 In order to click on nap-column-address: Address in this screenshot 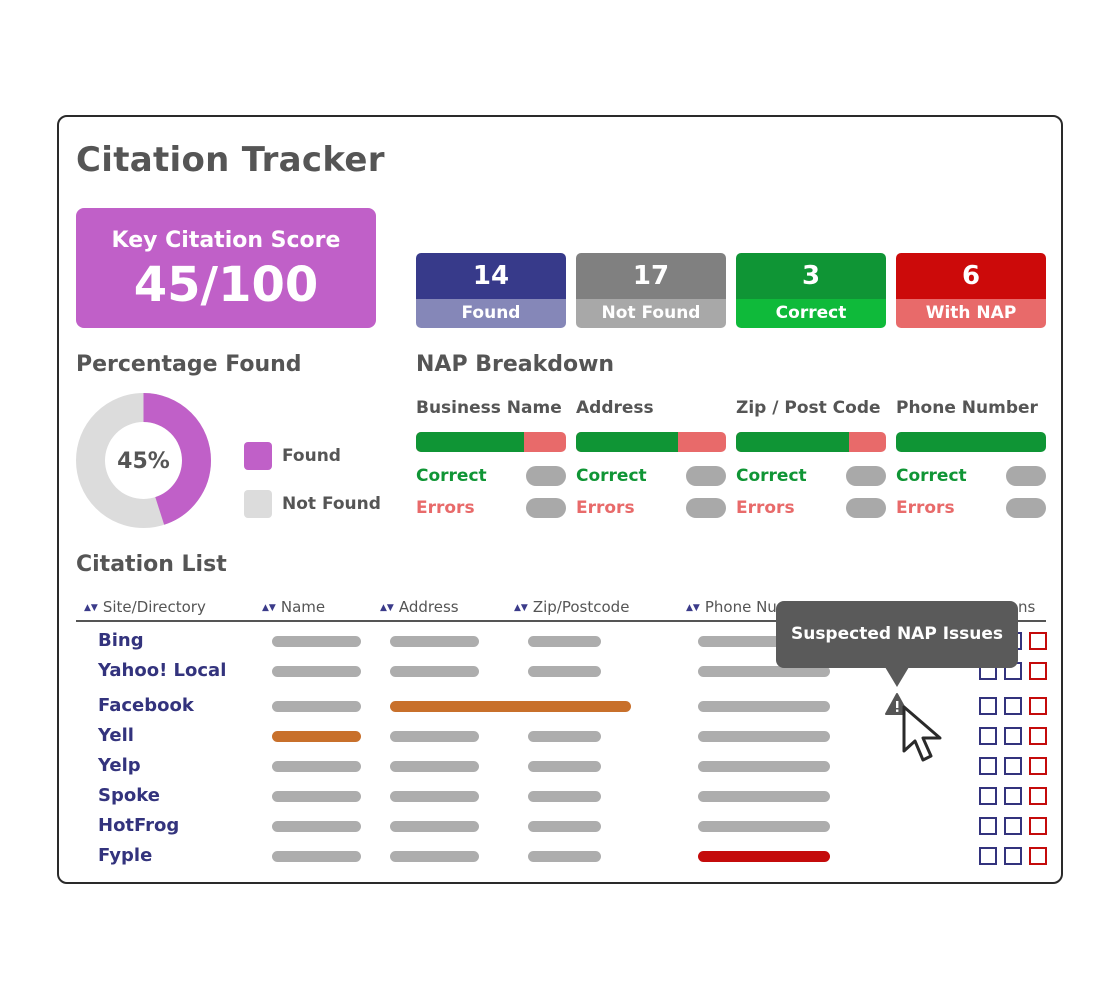, I will do `click(615, 408)`.